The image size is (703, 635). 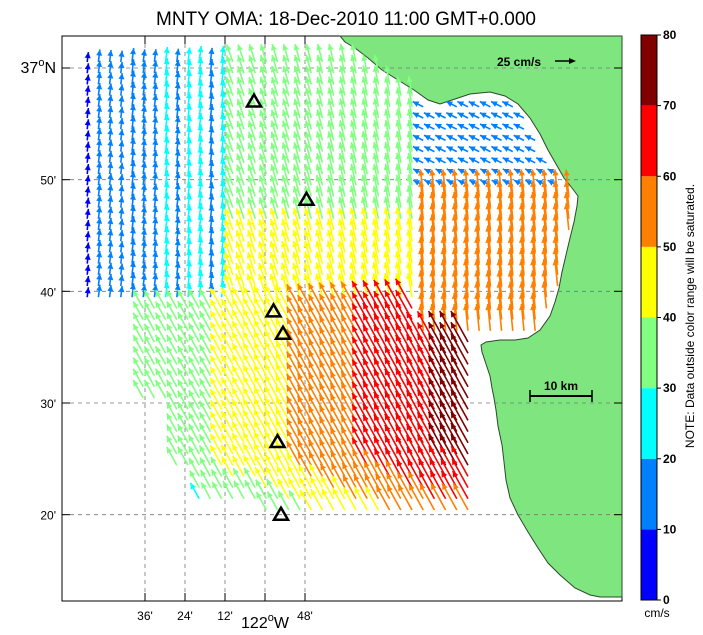 What do you see at coordinates (265, 622) in the screenshot?
I see `lon-label: 122oW` at bounding box center [265, 622].